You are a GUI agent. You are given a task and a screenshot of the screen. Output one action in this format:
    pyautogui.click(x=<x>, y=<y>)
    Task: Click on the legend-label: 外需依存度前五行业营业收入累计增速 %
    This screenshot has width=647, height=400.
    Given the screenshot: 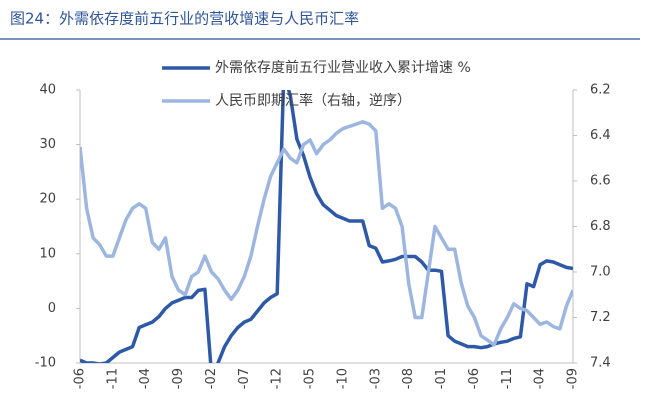 What is the action you would take?
    pyautogui.click(x=343, y=67)
    